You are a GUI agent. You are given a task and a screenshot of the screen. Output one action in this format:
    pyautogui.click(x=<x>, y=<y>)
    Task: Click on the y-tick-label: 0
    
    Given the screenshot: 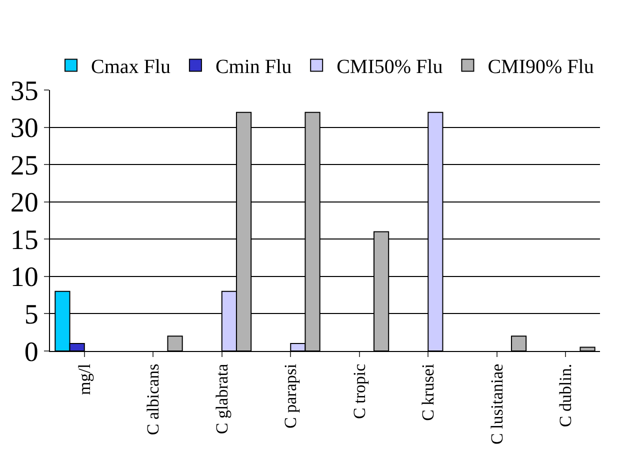 What is the action you would take?
    pyautogui.click(x=31, y=352)
    